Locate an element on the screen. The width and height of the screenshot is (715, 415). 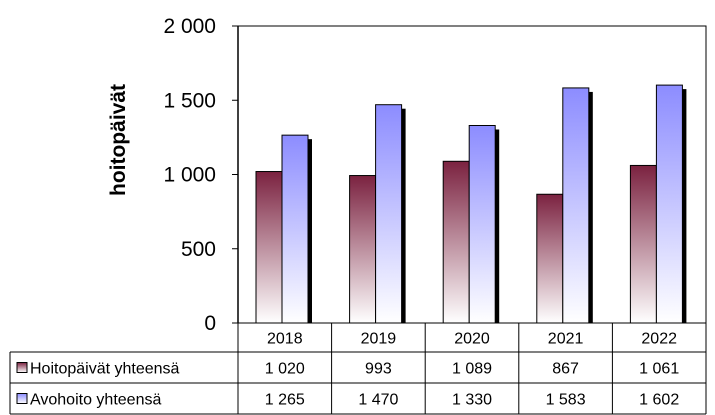
table-cell: 1 583 is located at coordinates (566, 400).